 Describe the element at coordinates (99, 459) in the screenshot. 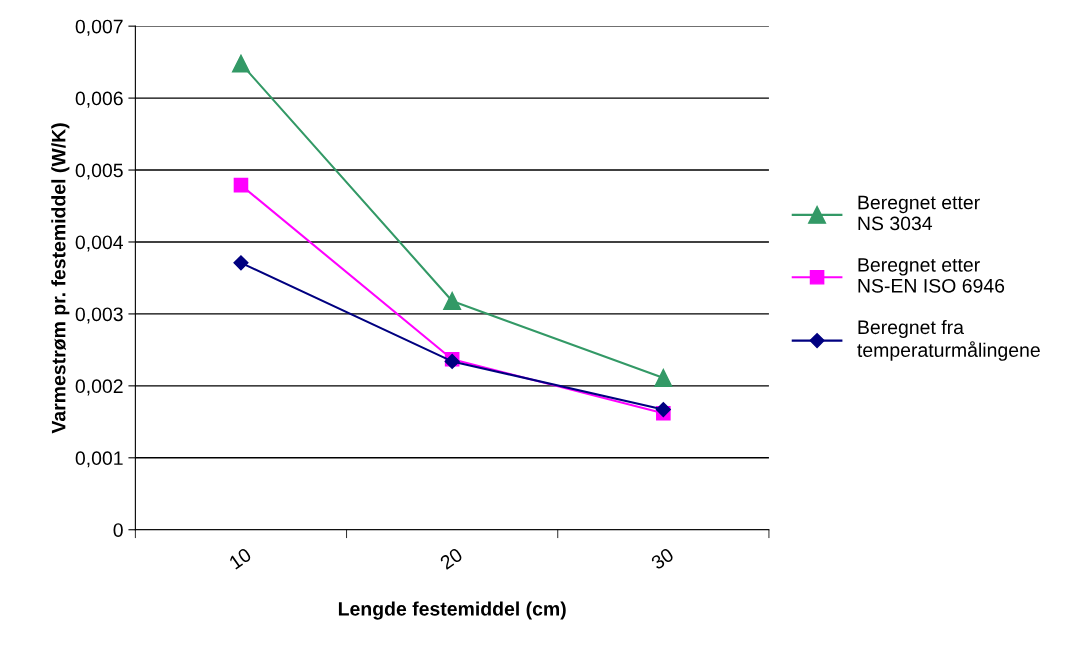

I see `y-tick-label: 0,001` at that location.